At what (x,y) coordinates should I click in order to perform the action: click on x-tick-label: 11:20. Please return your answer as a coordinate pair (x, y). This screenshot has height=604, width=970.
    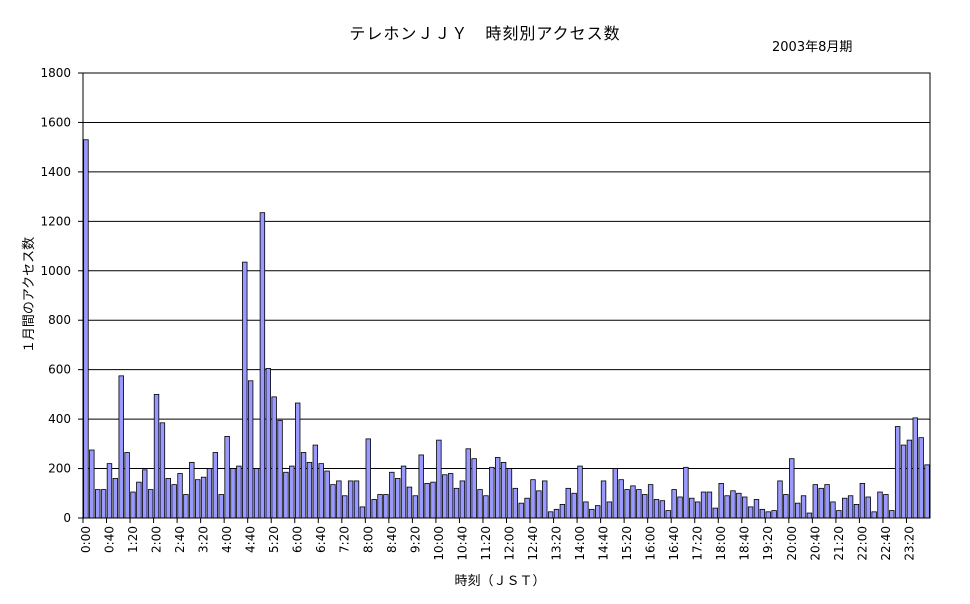
    Looking at the image, I should click on (486, 543).